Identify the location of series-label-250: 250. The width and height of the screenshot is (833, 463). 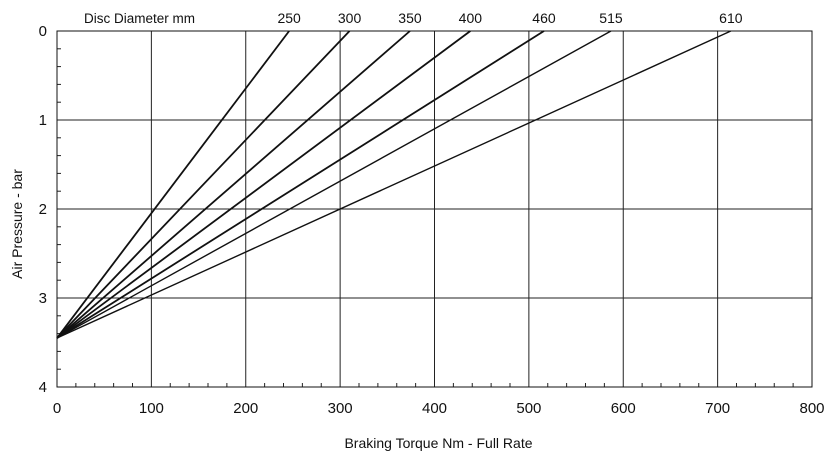
(289, 18).